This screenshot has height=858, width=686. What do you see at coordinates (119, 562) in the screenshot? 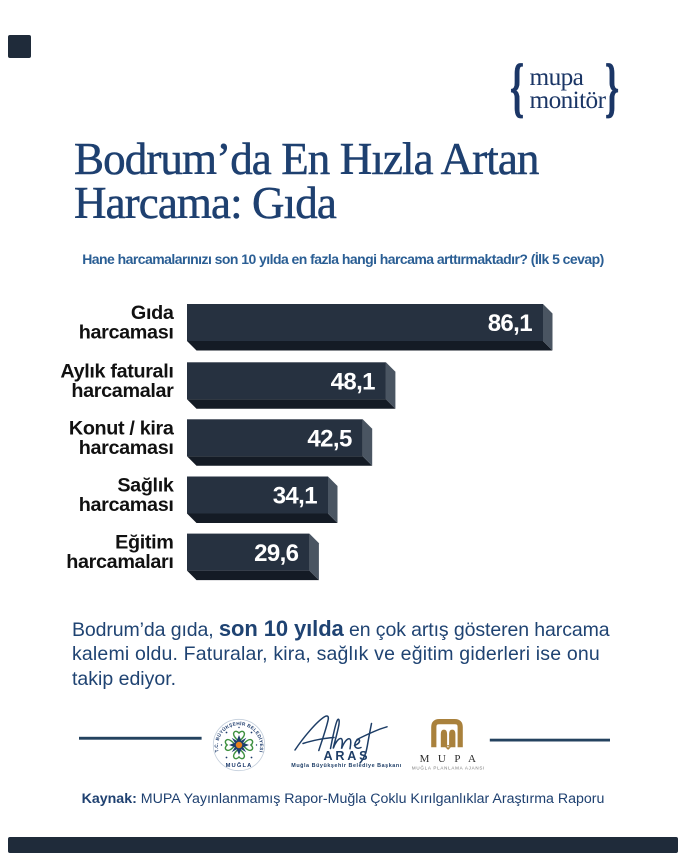
I see `svg-text: harcamaları` at bounding box center [119, 562].